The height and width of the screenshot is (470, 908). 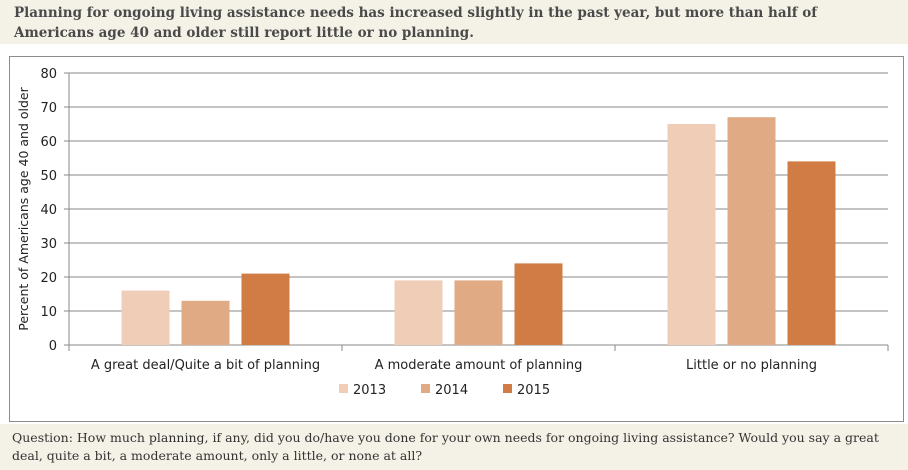 I want to click on x-category-label: A great deal/Quite a bit of planning, so click(x=205, y=365).